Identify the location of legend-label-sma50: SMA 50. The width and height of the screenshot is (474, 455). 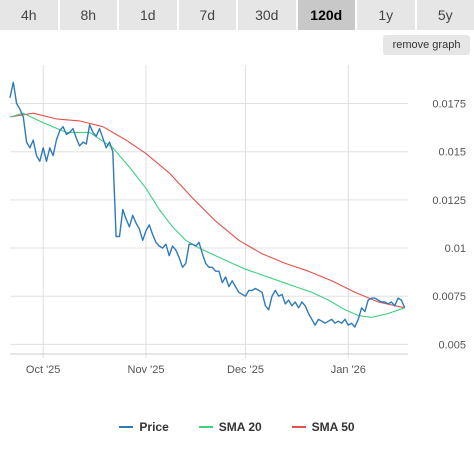
(333, 427).